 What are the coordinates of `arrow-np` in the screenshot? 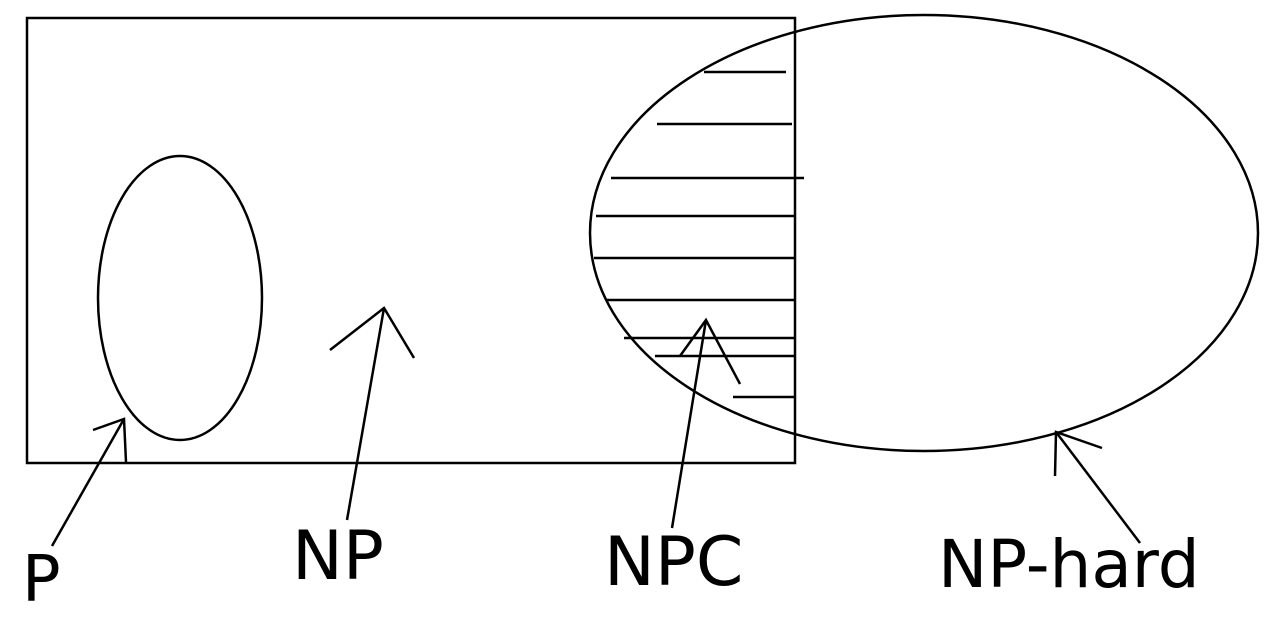 It's located at (372, 413).